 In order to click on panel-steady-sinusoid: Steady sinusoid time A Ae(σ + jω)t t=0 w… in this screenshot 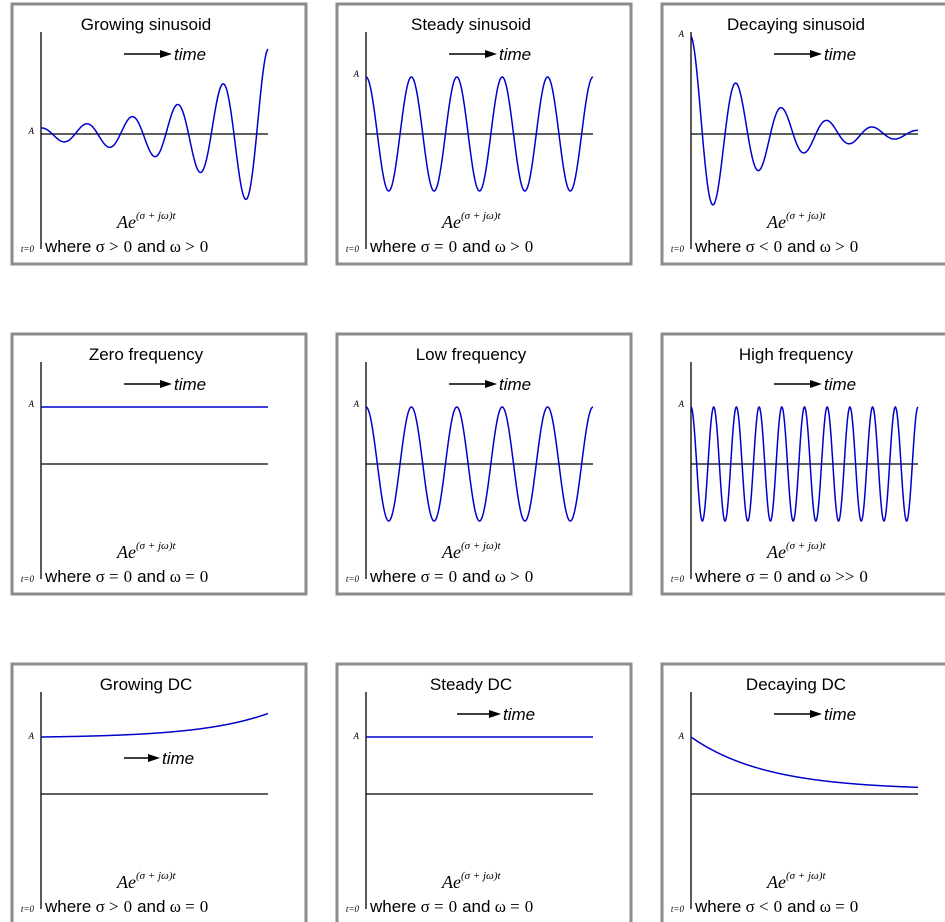, I will do `click(484, 134)`.